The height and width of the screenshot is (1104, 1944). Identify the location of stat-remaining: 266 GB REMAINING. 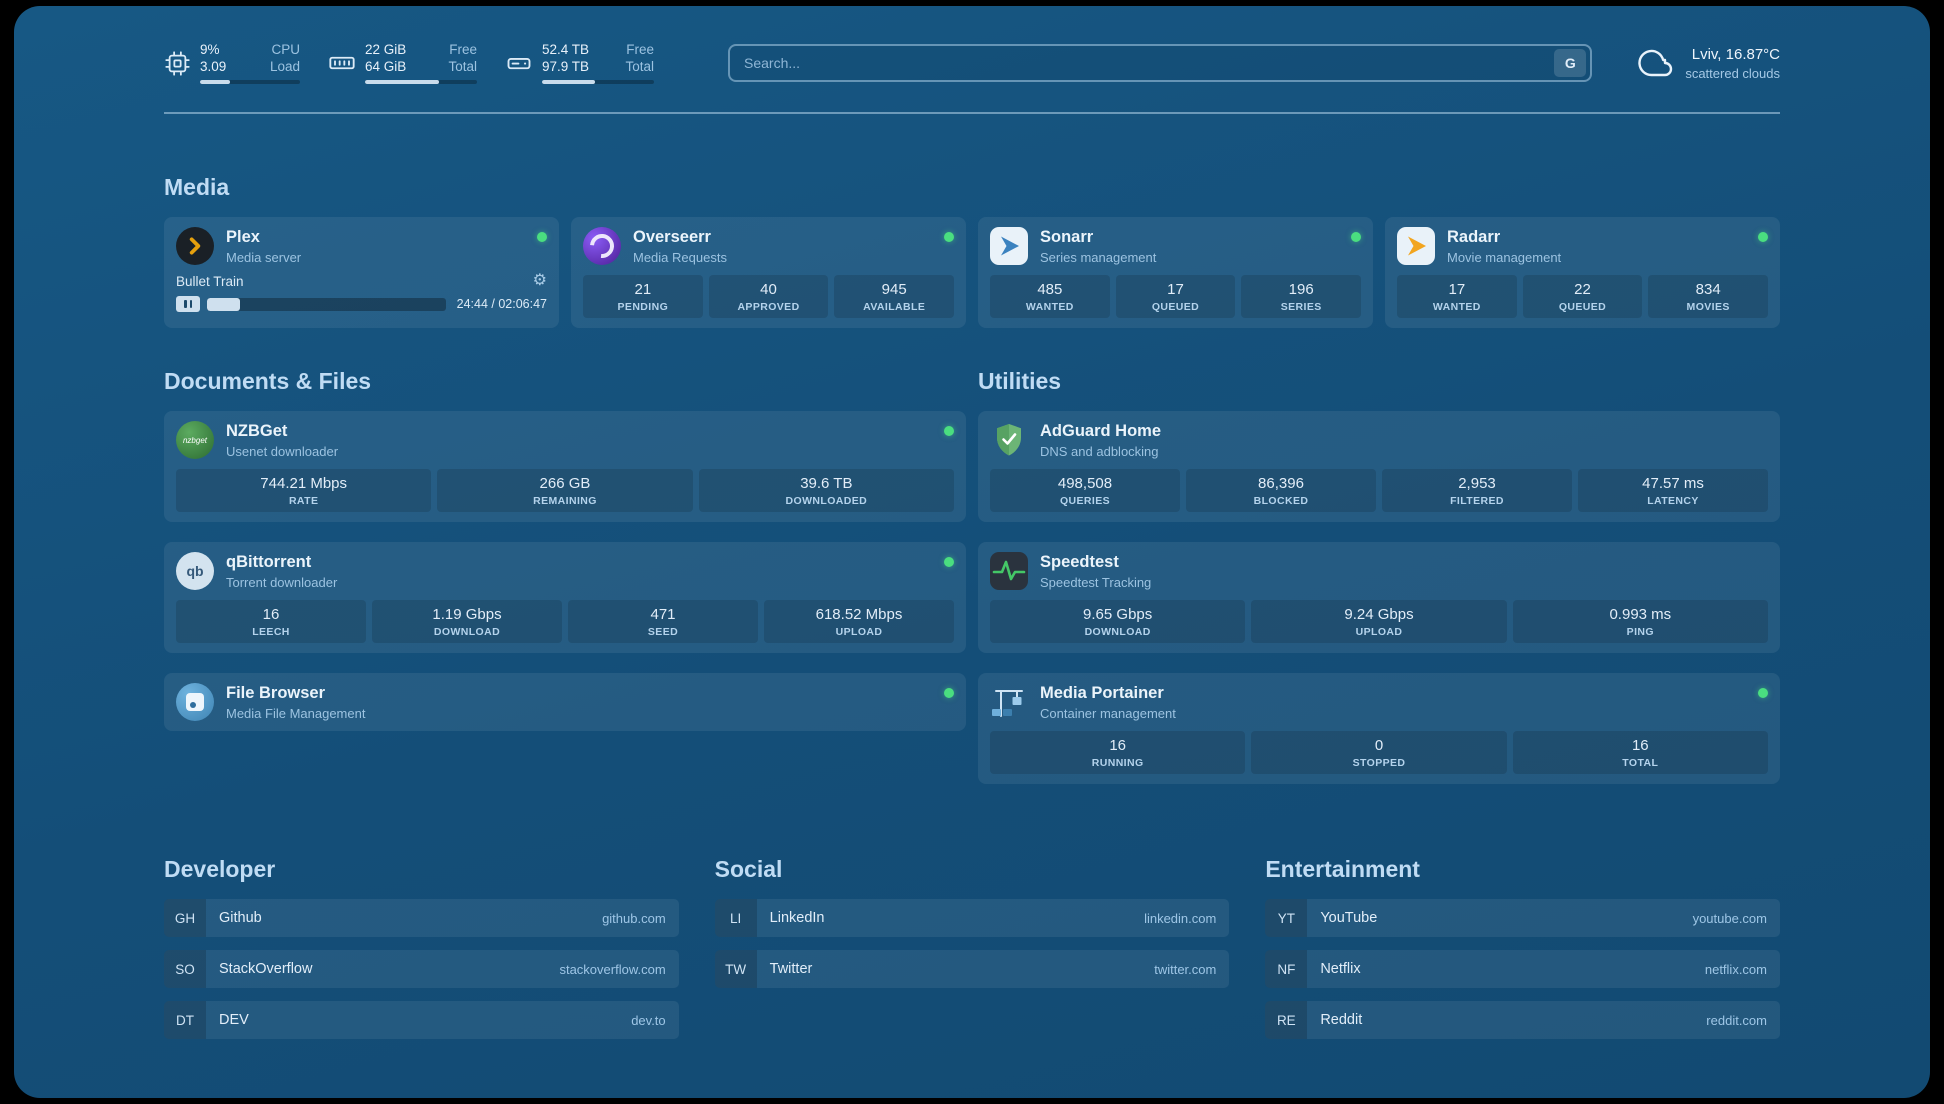
(565, 491).